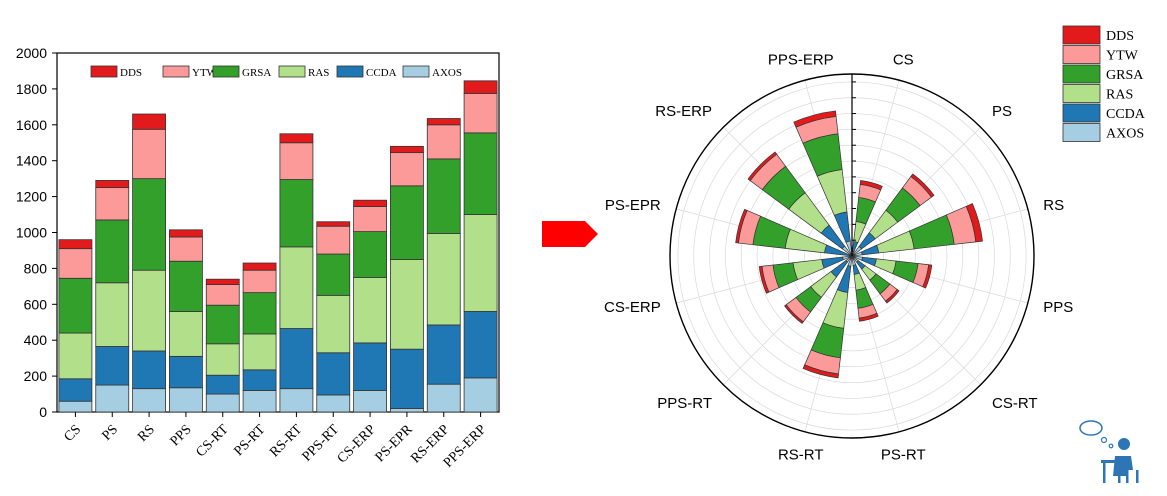  I want to click on x-tick-label: PS, so click(110, 433).